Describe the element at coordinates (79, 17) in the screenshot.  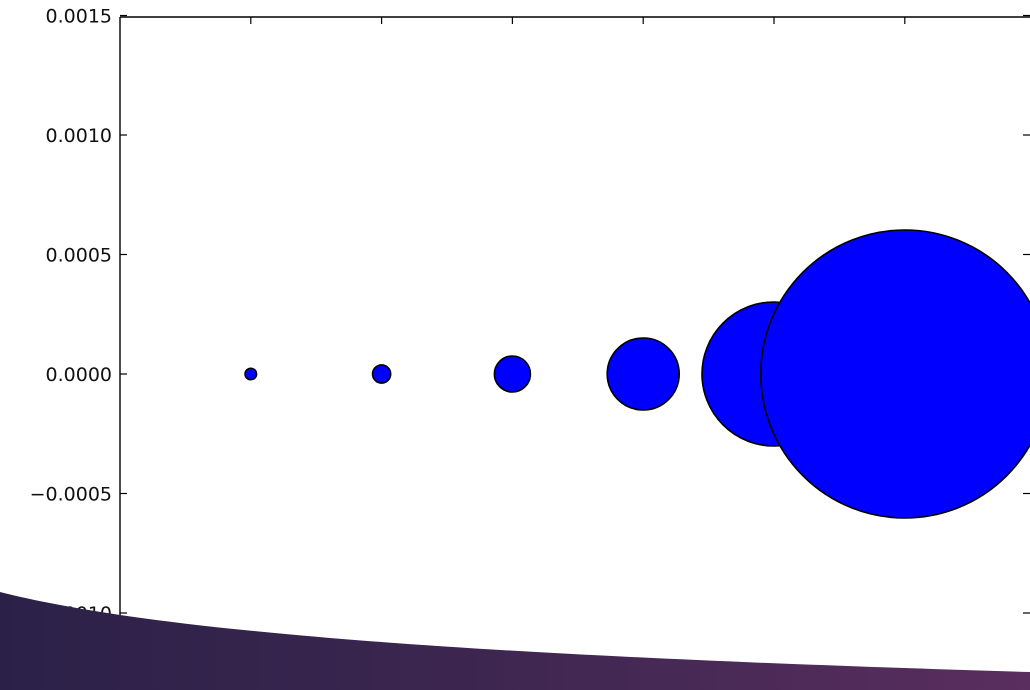
I see `y-tick-label: 0.0015` at that location.